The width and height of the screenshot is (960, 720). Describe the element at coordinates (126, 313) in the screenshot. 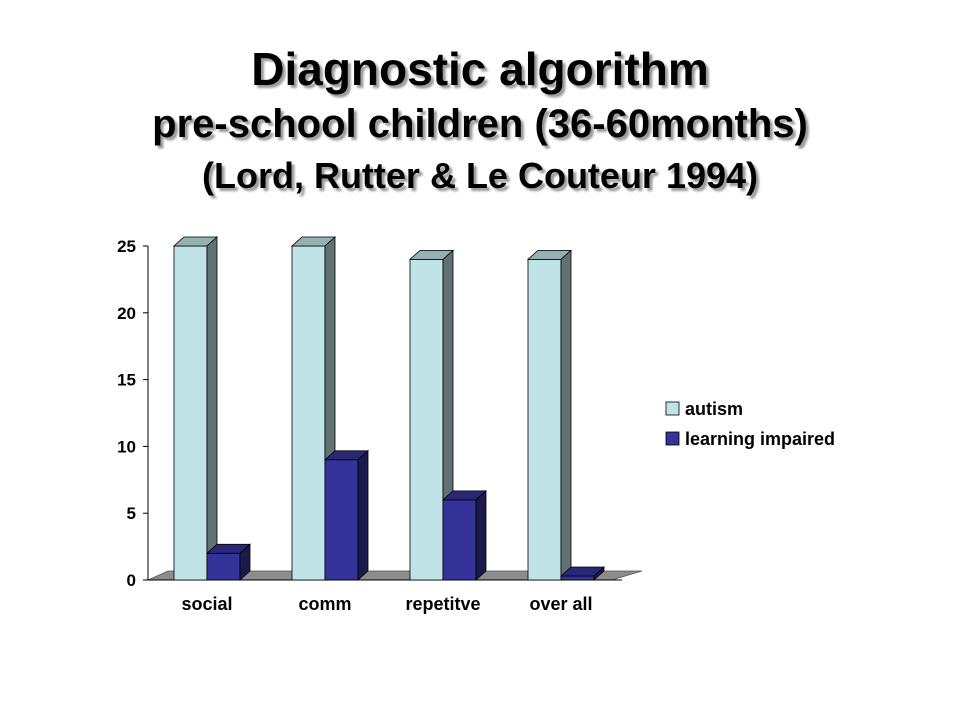

I see `y-tick-label: 20` at that location.